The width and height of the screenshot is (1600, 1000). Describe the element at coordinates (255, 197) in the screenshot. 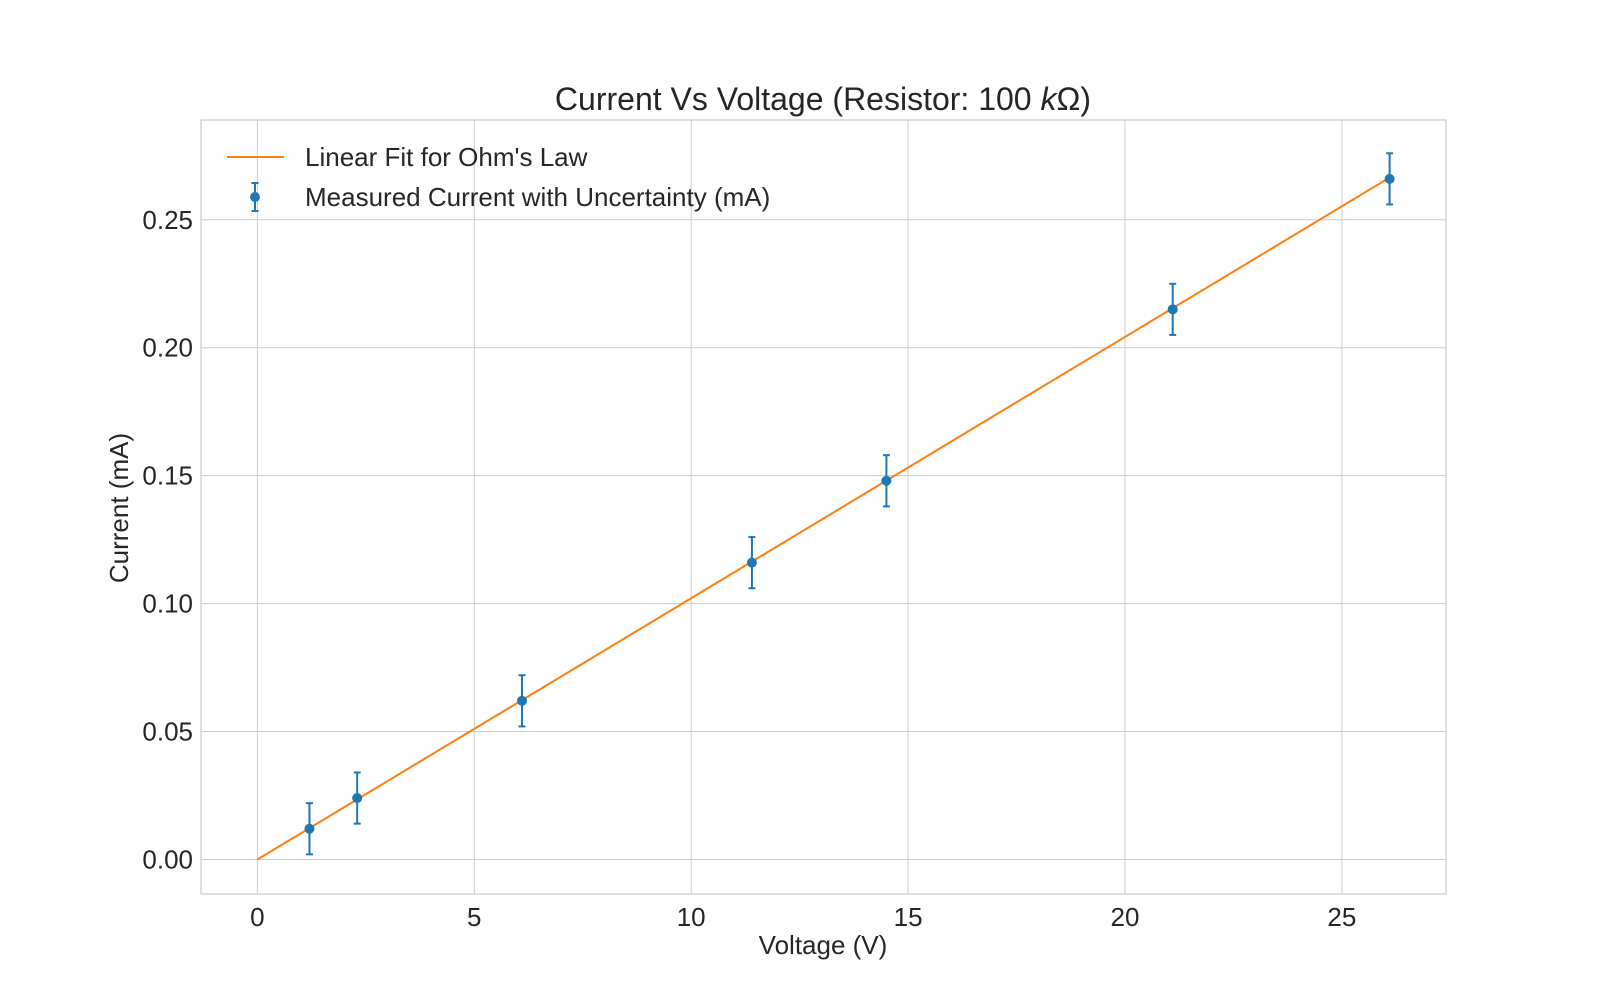

I see `legend-marker-swatch` at that location.